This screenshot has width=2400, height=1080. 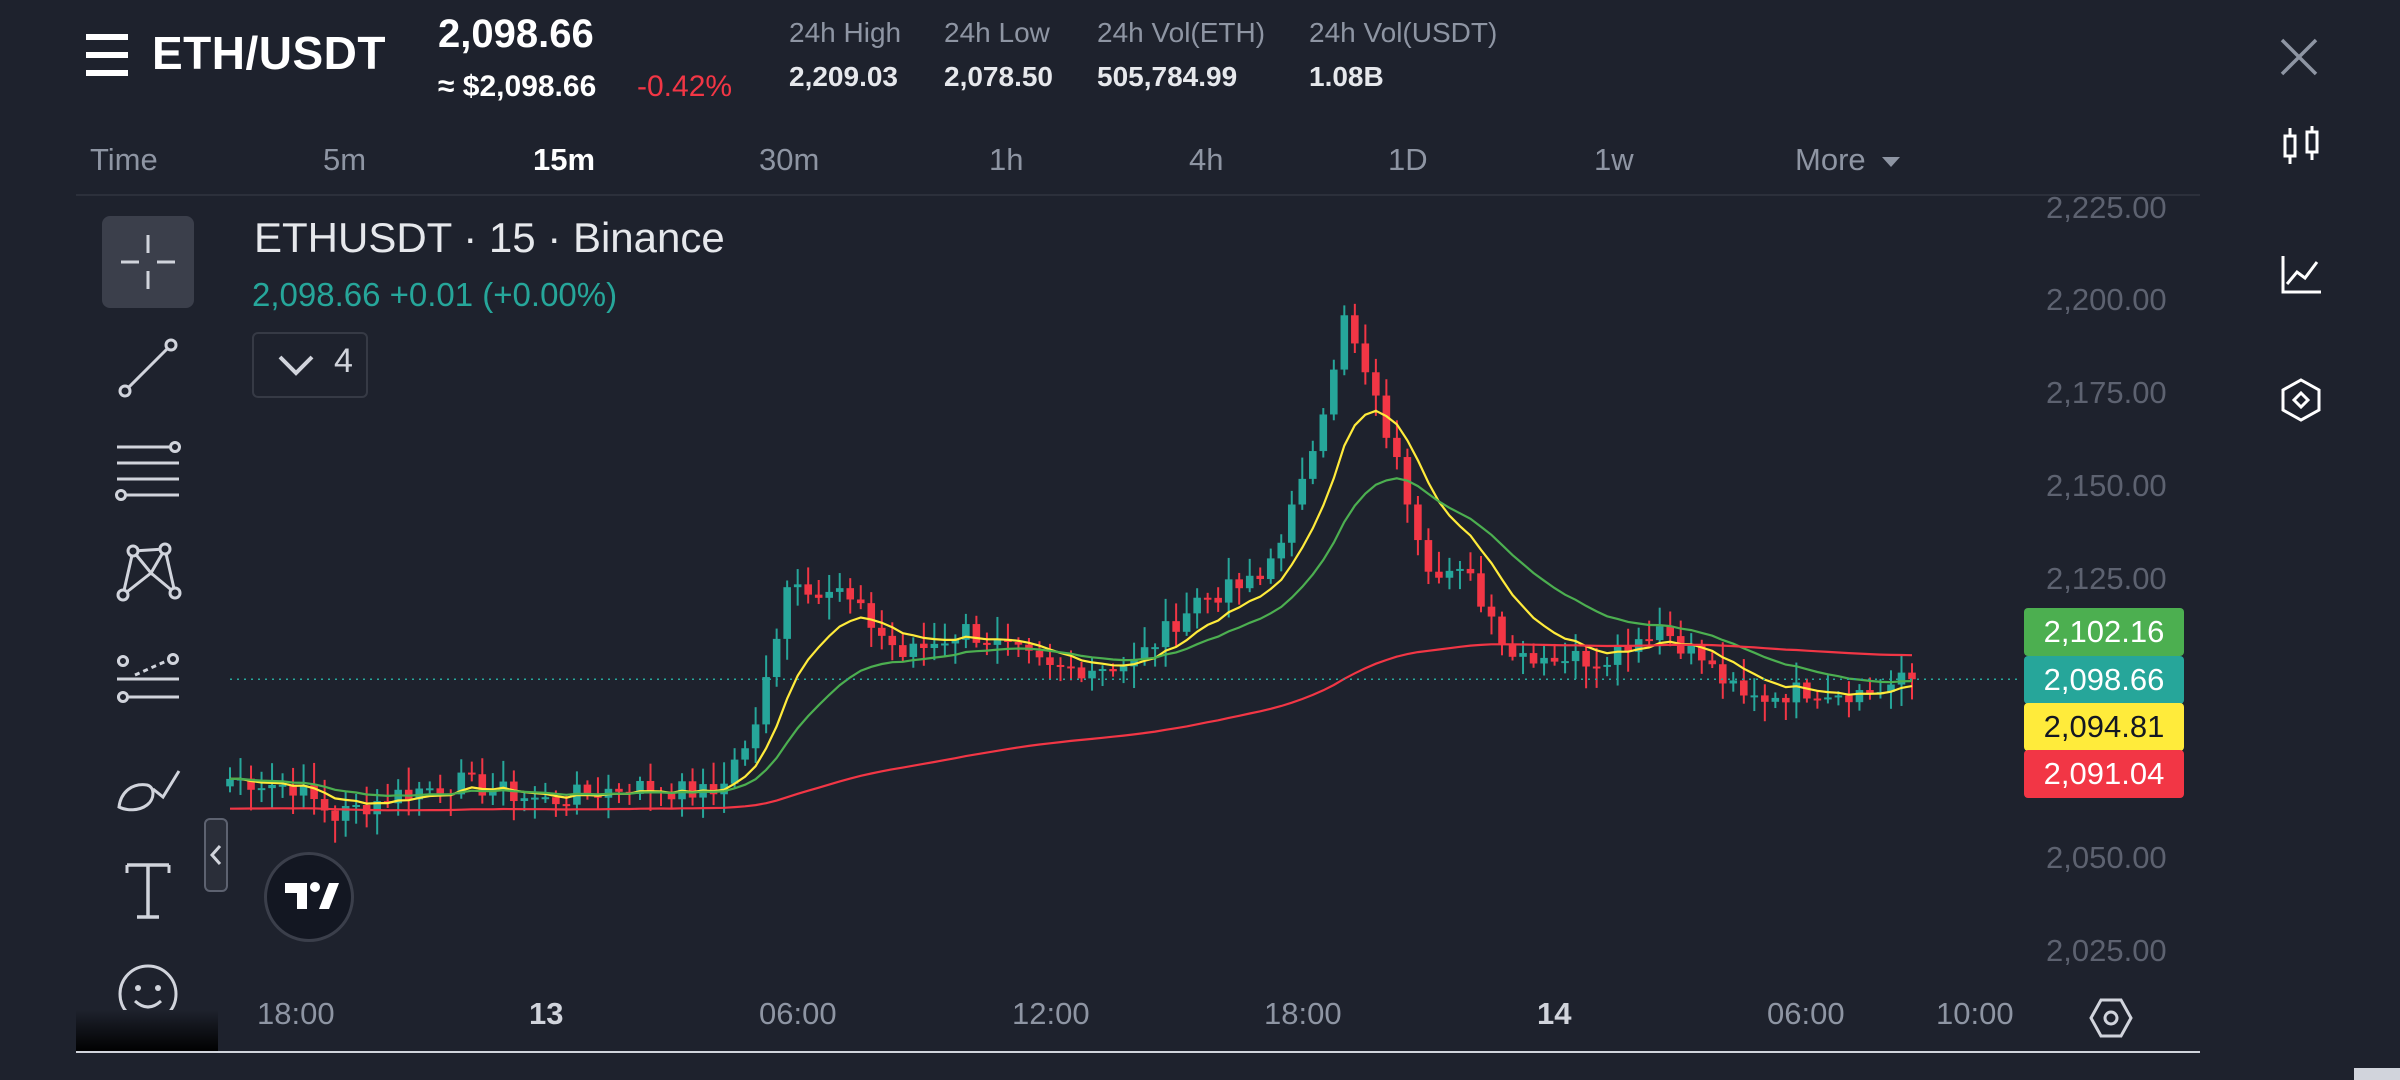 I want to click on trend-line-tool, so click(x=148, y=368).